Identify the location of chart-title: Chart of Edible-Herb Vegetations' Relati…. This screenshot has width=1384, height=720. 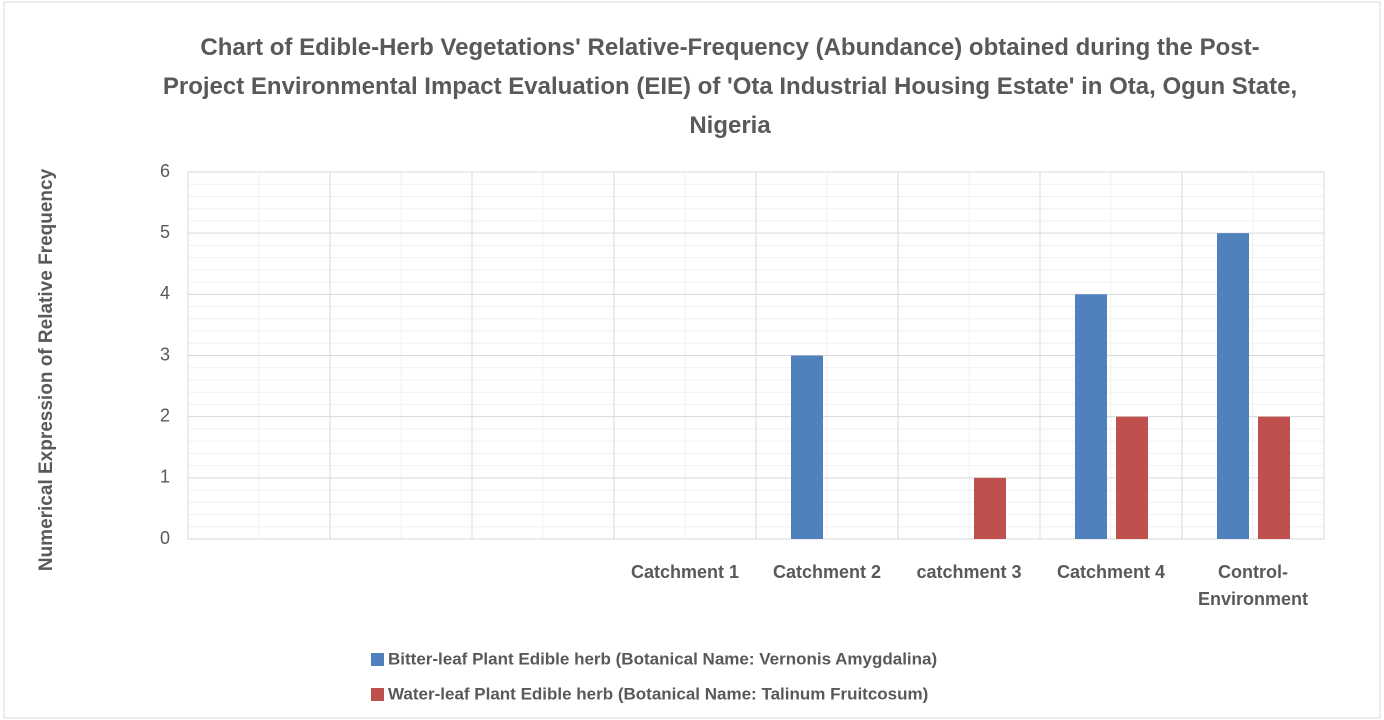
(730, 86).